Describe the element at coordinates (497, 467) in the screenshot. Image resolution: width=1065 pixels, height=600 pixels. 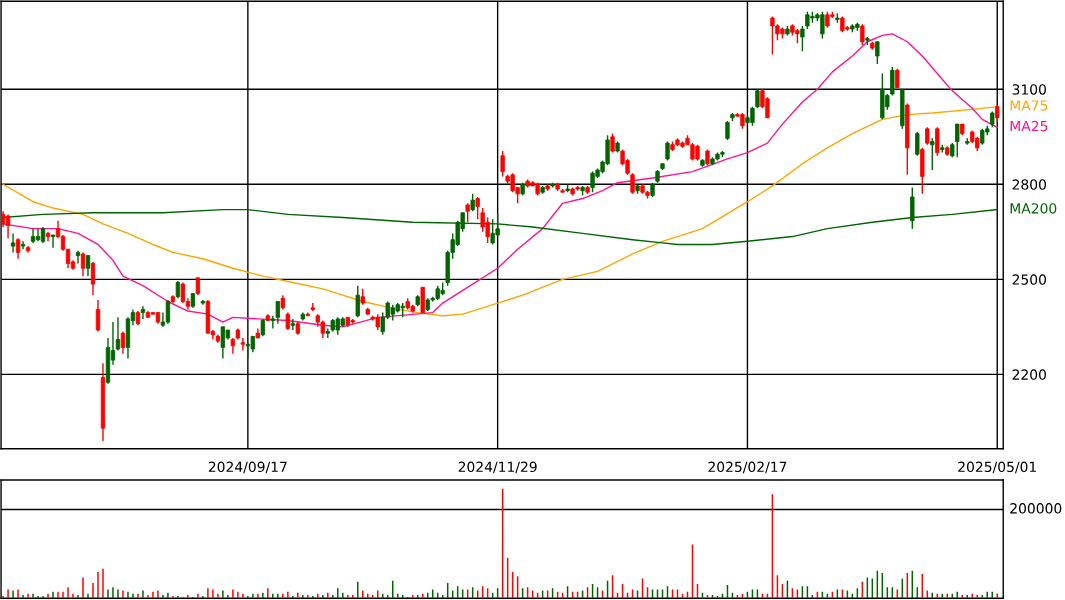
I see `x-tick-label: 2024/11/29` at that location.